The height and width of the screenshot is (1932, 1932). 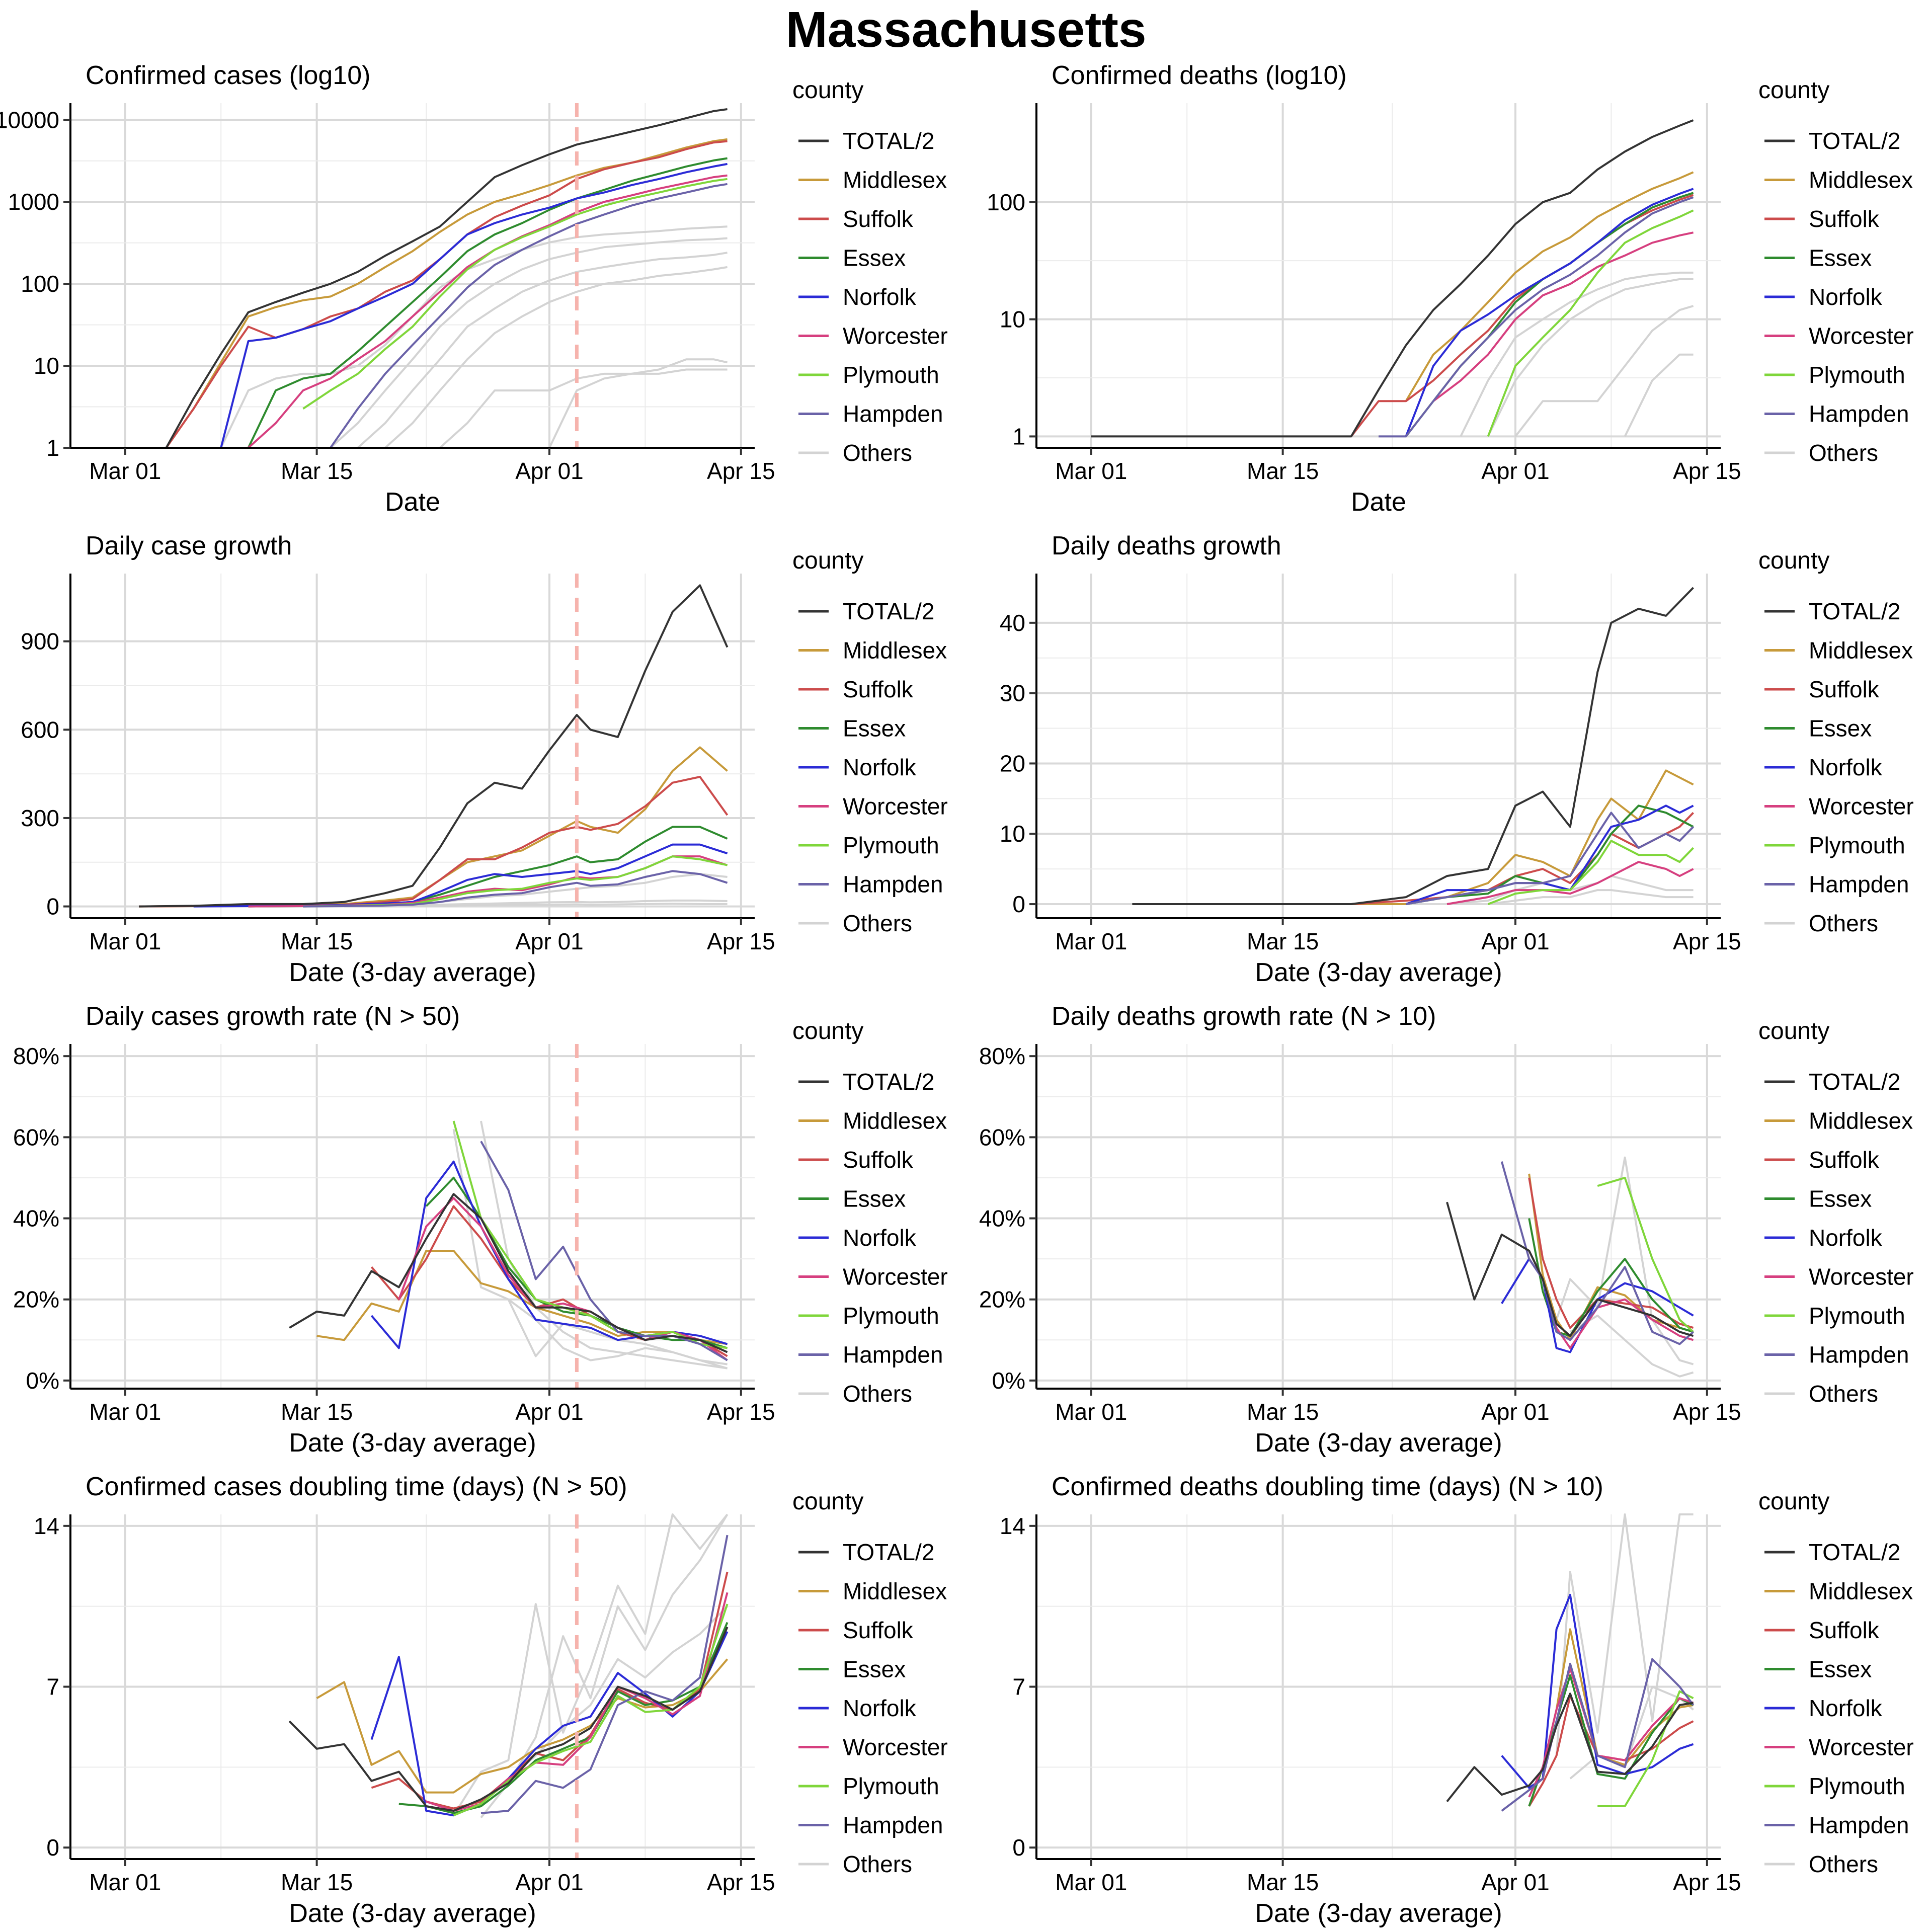 I want to click on y-tick-label: 7, so click(x=1019, y=1687).